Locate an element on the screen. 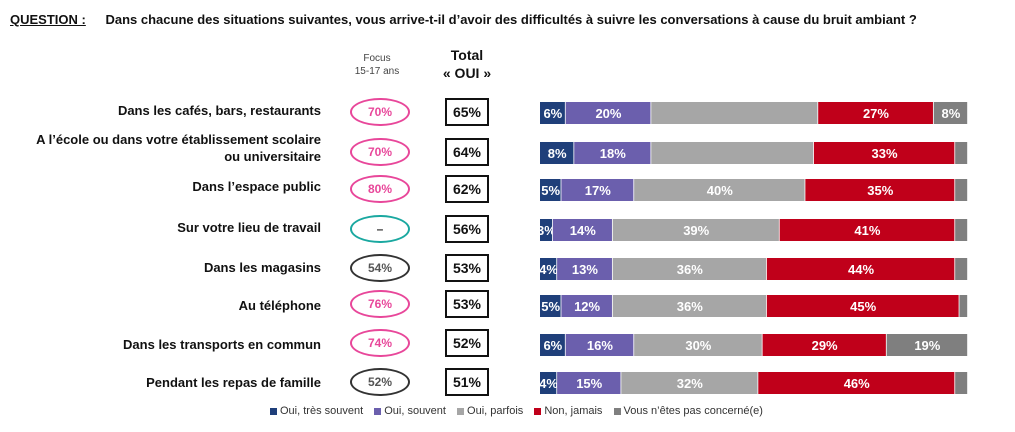  focus-value-telephone: 76% is located at coordinates (380, 304).